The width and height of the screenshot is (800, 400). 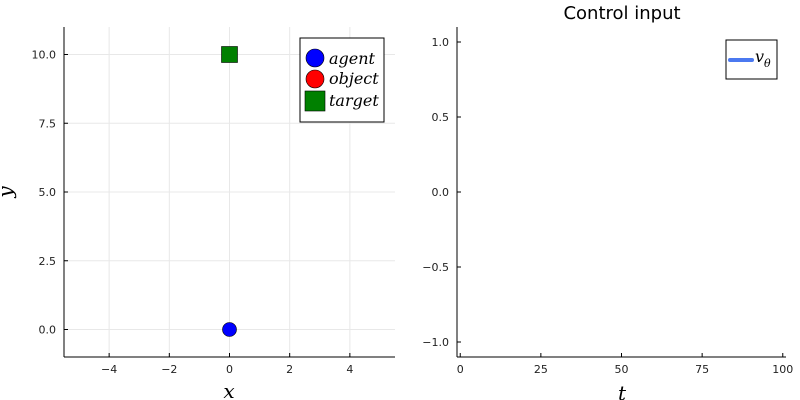 I want to click on y-tick-label: −0.5, so click(x=435, y=267).